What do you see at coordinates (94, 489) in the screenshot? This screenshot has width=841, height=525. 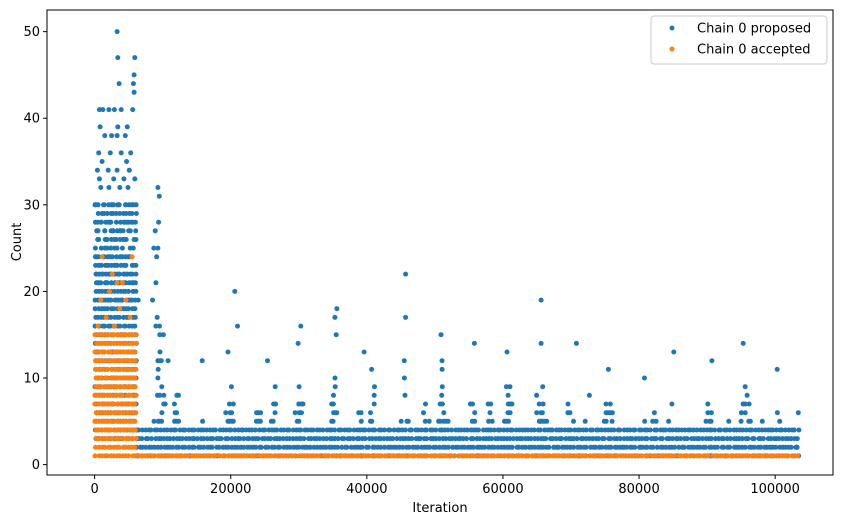 I see `x-tick-label: 0` at bounding box center [94, 489].